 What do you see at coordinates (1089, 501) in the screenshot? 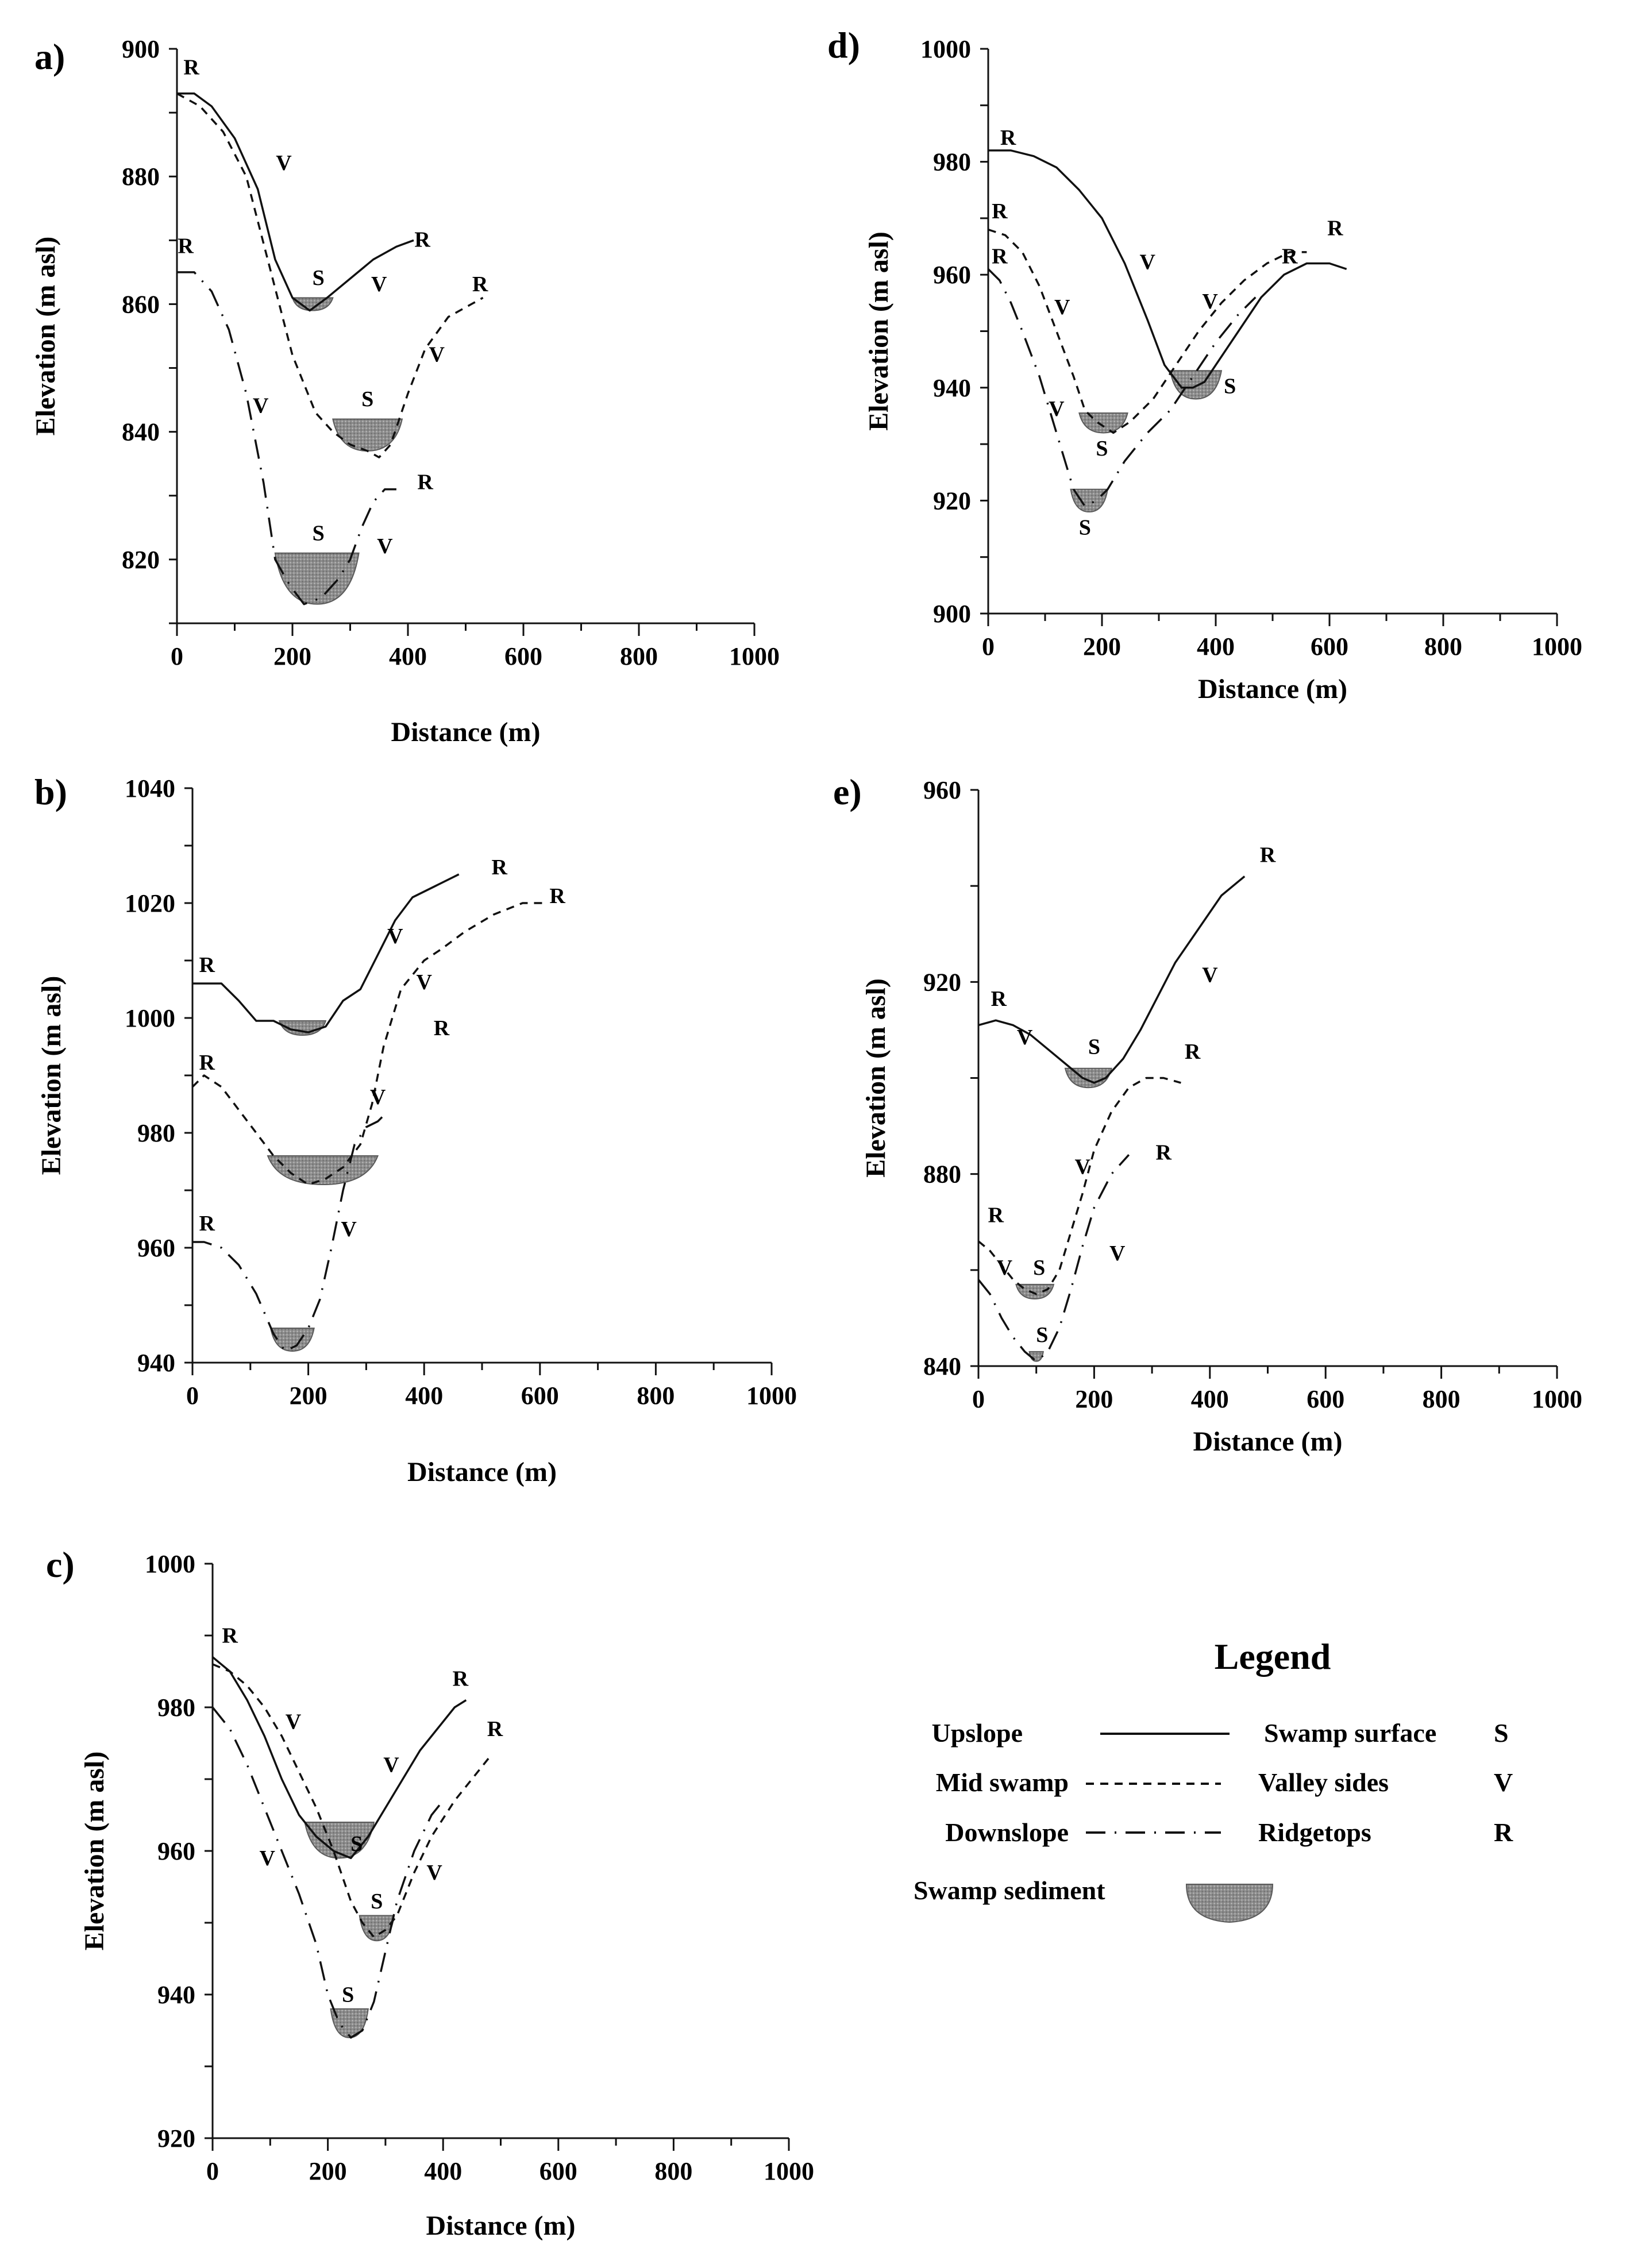
I see `sediment-dashdot` at bounding box center [1089, 501].